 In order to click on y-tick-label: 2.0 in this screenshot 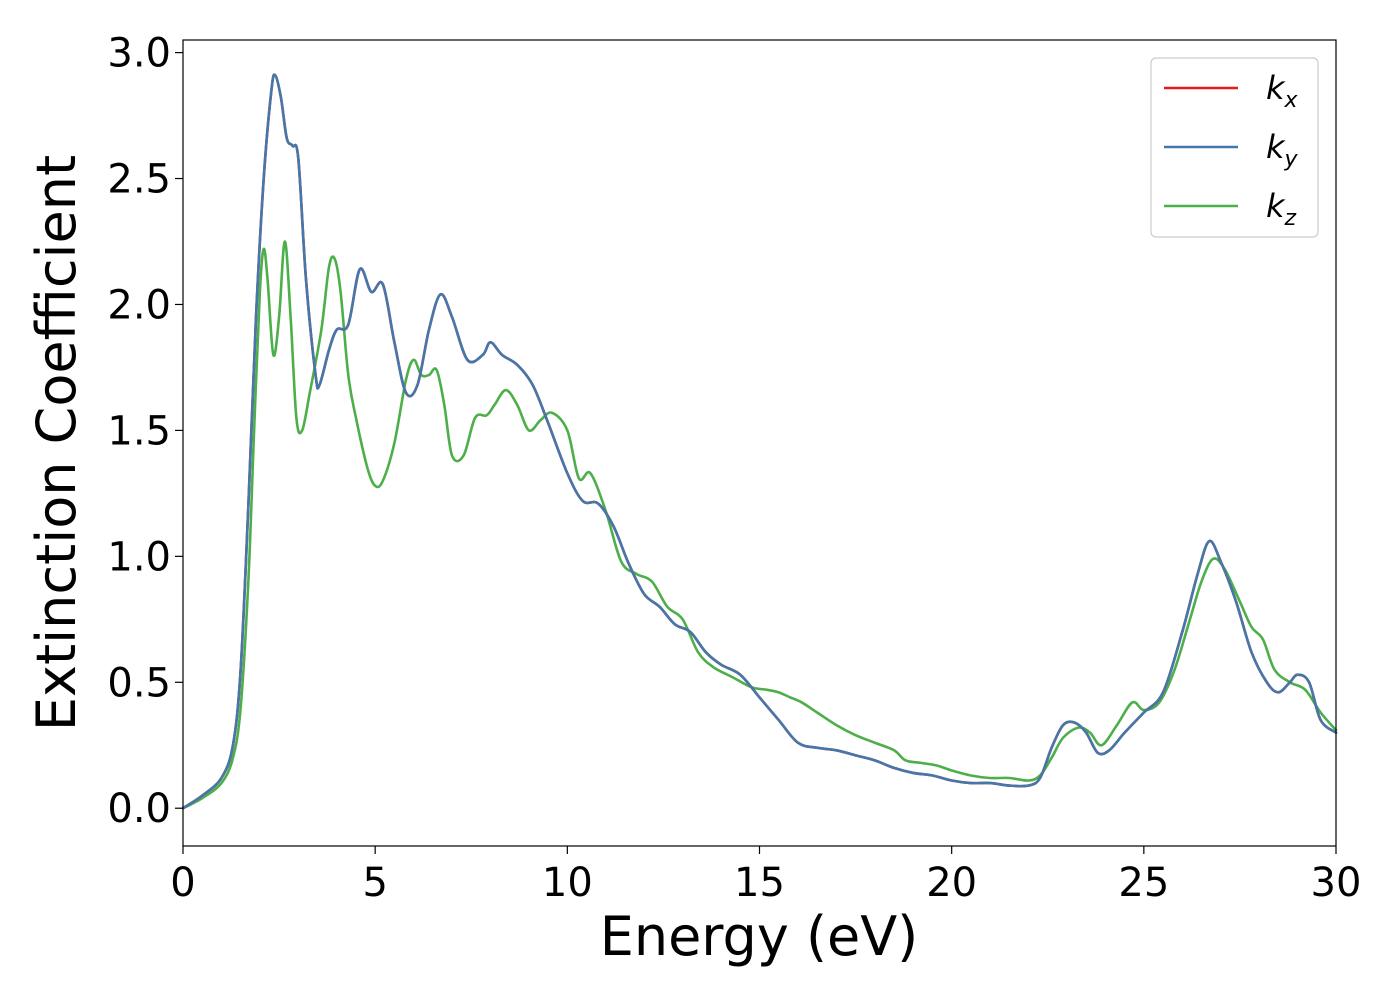, I will do `click(139, 305)`.